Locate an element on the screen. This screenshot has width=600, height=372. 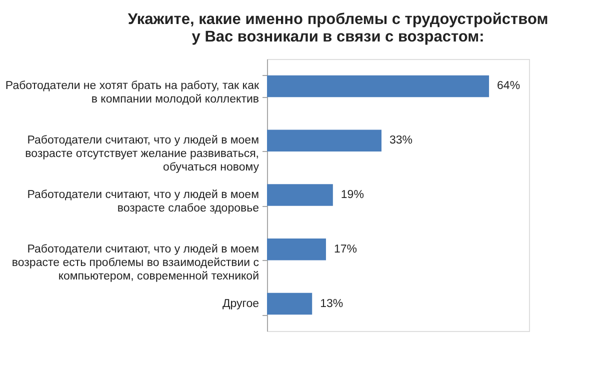
data-label: 17% is located at coordinates (346, 249).